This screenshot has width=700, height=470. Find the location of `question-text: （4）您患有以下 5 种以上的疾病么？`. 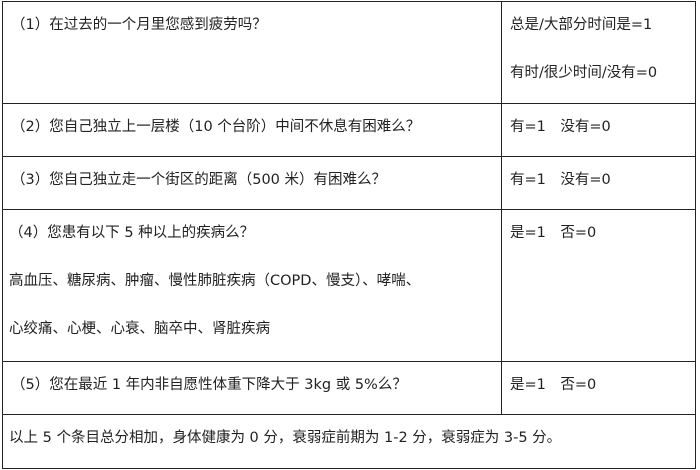

question-text: （4）您患有以下 5 种以上的疾病么？ is located at coordinates (132, 233).